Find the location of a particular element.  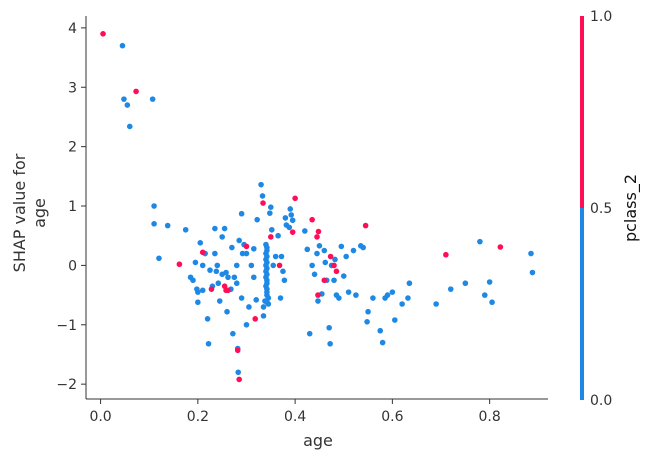

y-tick-label: 1 is located at coordinates (72, 207).